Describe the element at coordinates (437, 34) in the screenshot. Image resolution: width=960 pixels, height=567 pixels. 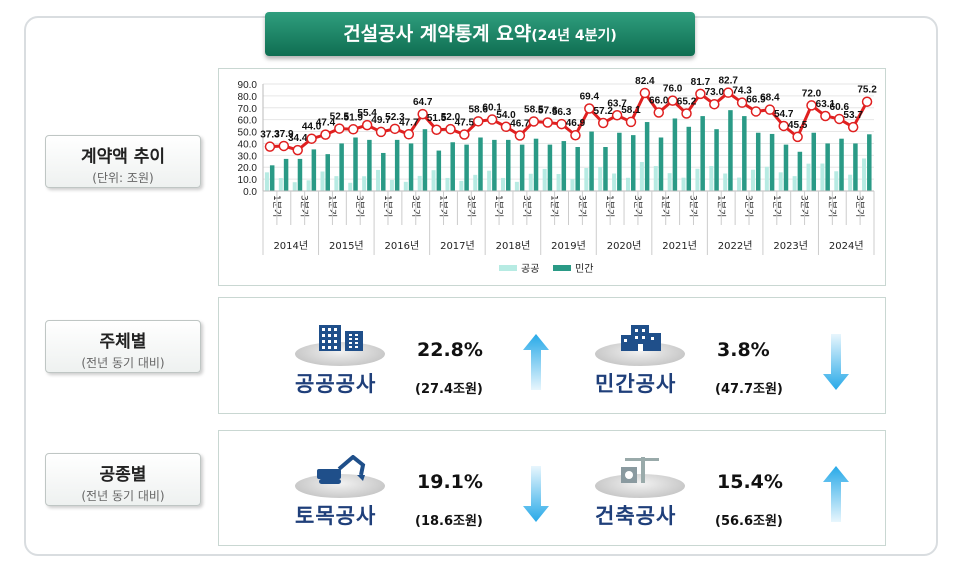
I see `title-main: 건설공사 계약통계 요약` at that location.